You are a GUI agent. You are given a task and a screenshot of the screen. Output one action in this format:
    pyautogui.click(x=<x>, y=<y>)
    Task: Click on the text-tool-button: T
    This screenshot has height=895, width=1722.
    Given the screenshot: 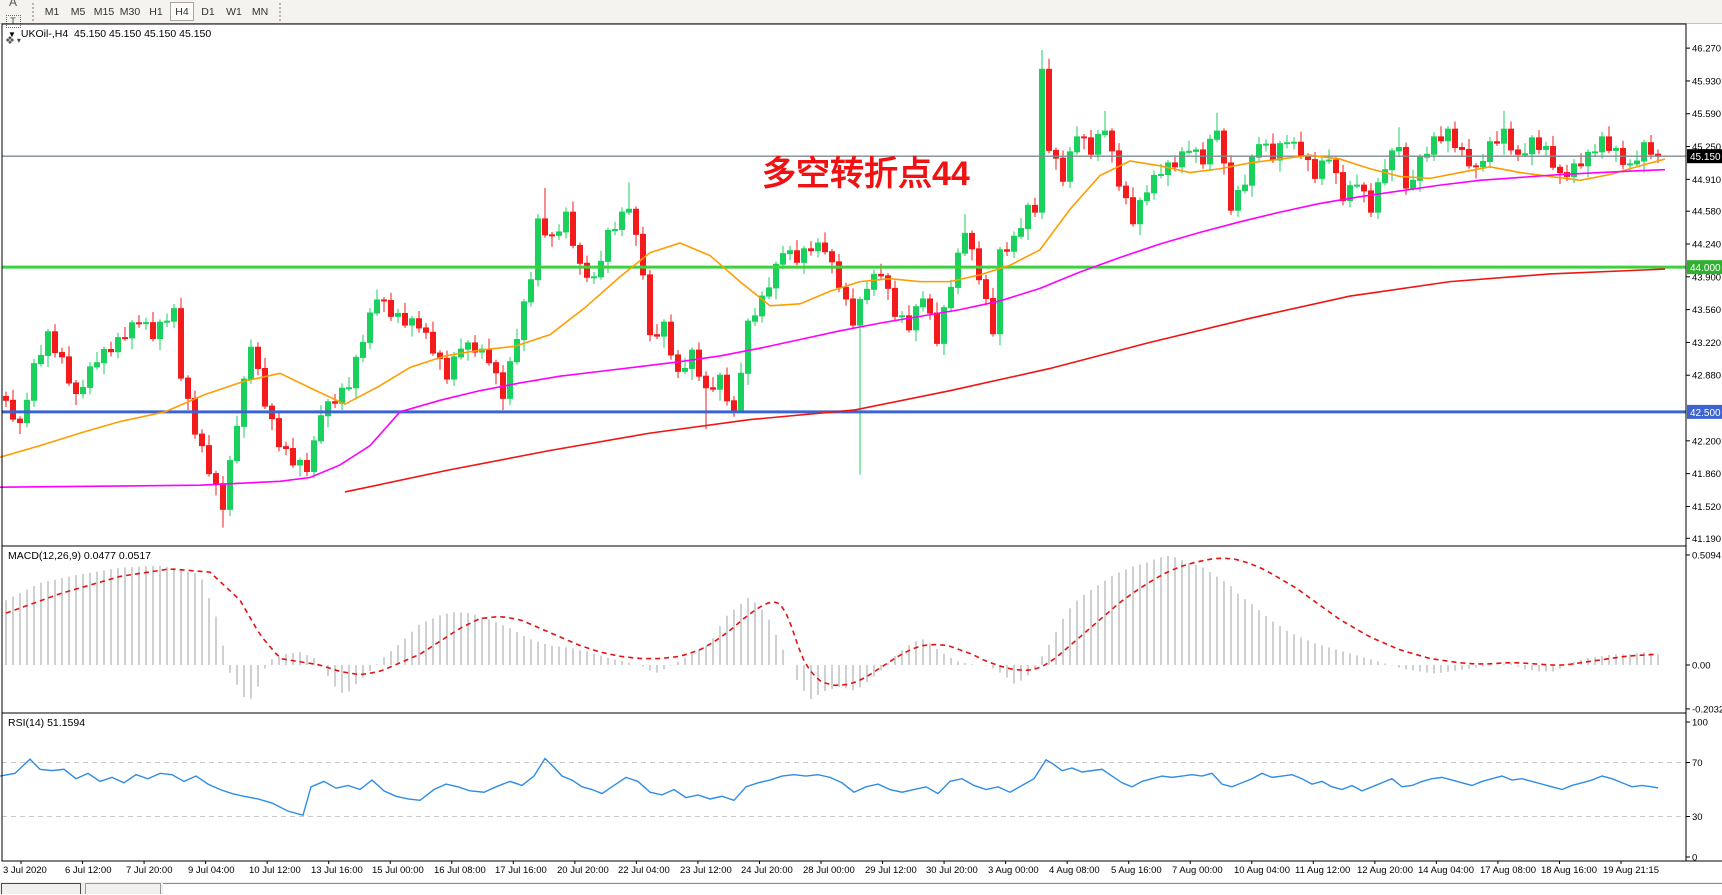 What is the action you would take?
    pyautogui.click(x=13, y=21)
    